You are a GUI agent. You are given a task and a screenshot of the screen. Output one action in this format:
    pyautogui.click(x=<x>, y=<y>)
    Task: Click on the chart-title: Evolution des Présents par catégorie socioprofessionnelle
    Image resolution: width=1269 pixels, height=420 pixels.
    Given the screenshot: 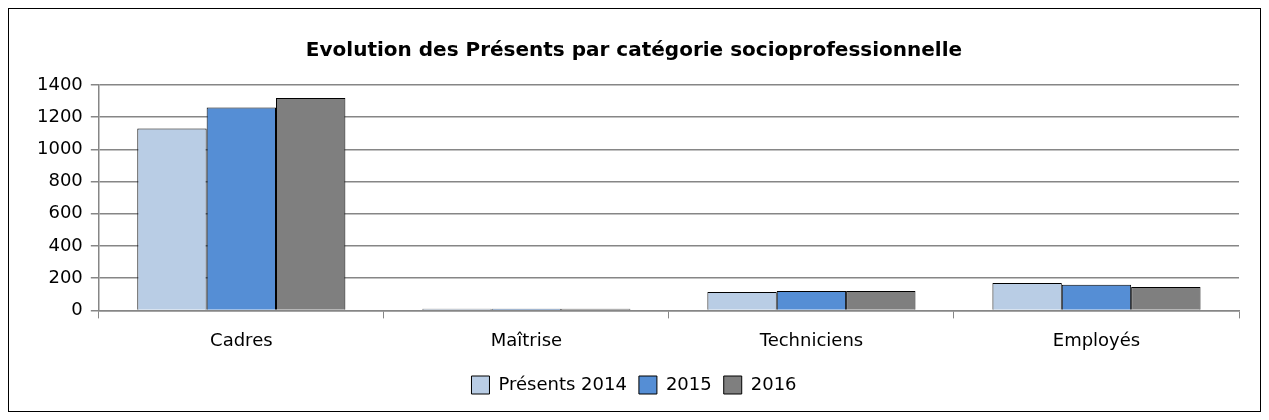 What is the action you would take?
    pyautogui.click(x=634, y=49)
    